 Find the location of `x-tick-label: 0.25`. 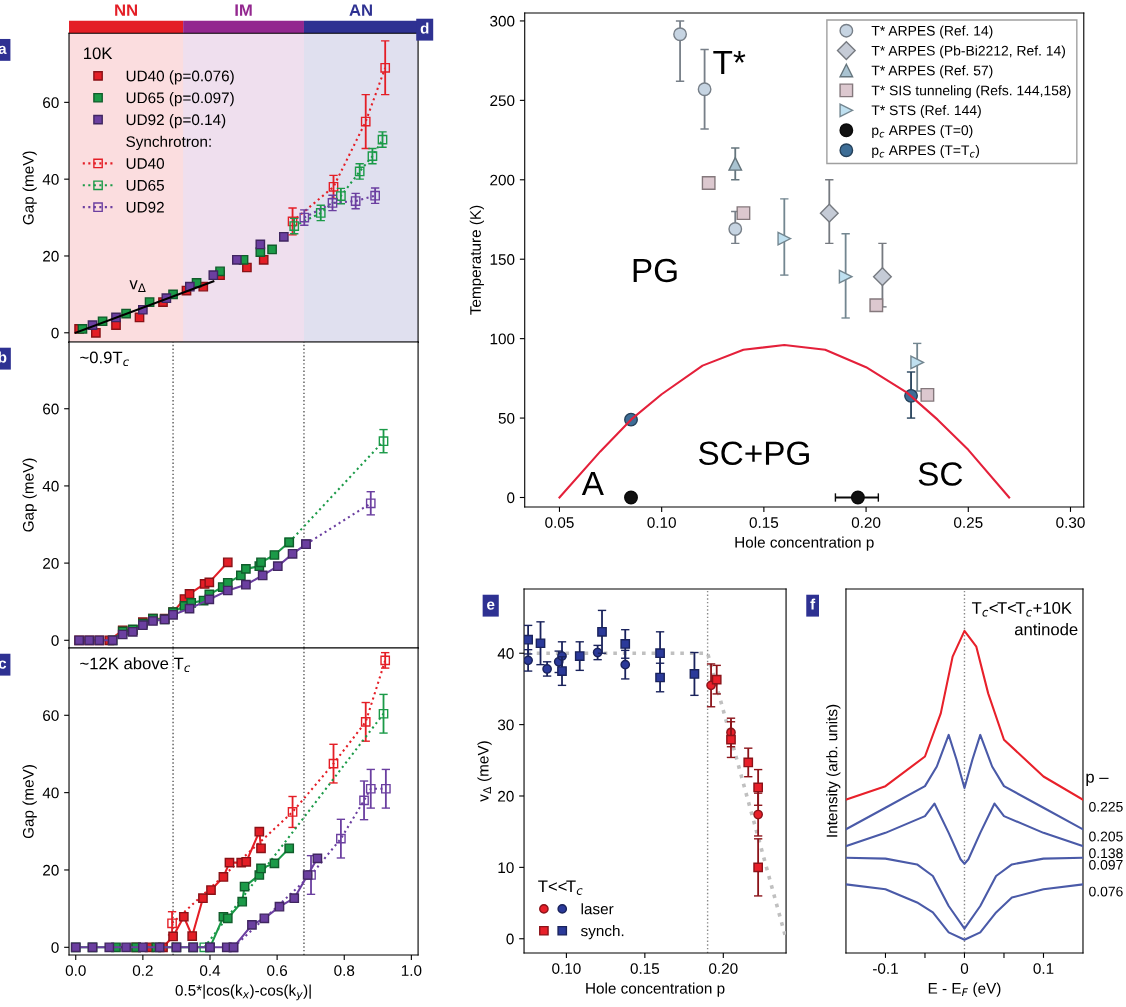

x-tick-label: 0.25 is located at coordinates (968, 522).